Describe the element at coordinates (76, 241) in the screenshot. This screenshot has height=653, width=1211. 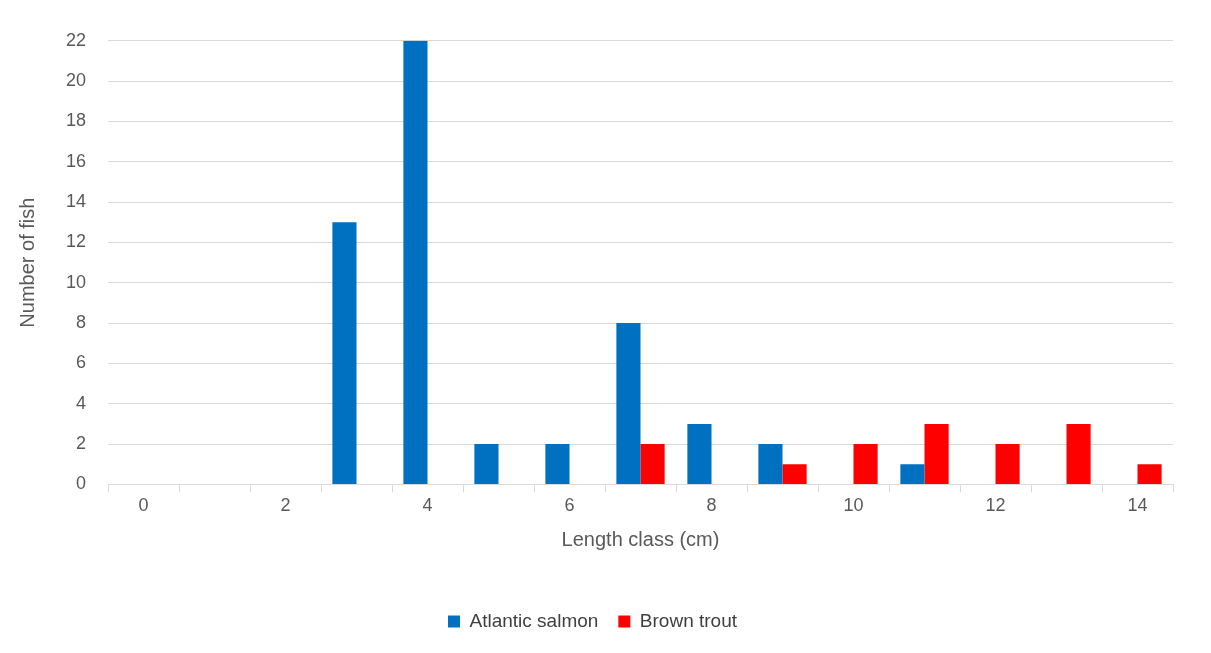
I see `y-tick-label: 12` at that location.